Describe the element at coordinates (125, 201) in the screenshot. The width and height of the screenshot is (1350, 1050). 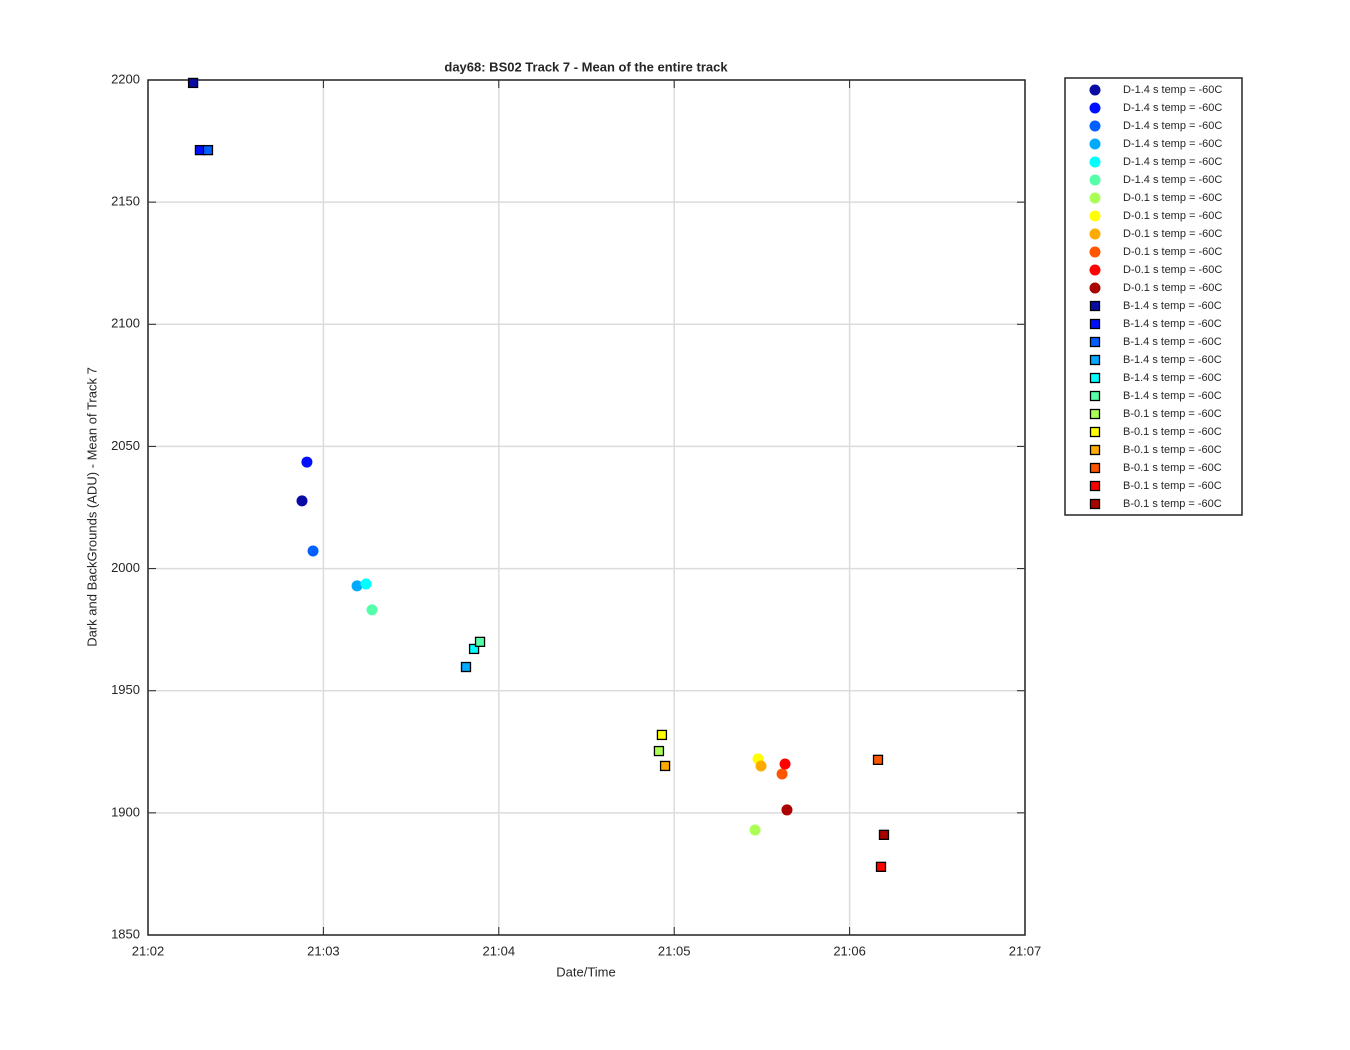
I see `y-tick-label: 2150` at that location.